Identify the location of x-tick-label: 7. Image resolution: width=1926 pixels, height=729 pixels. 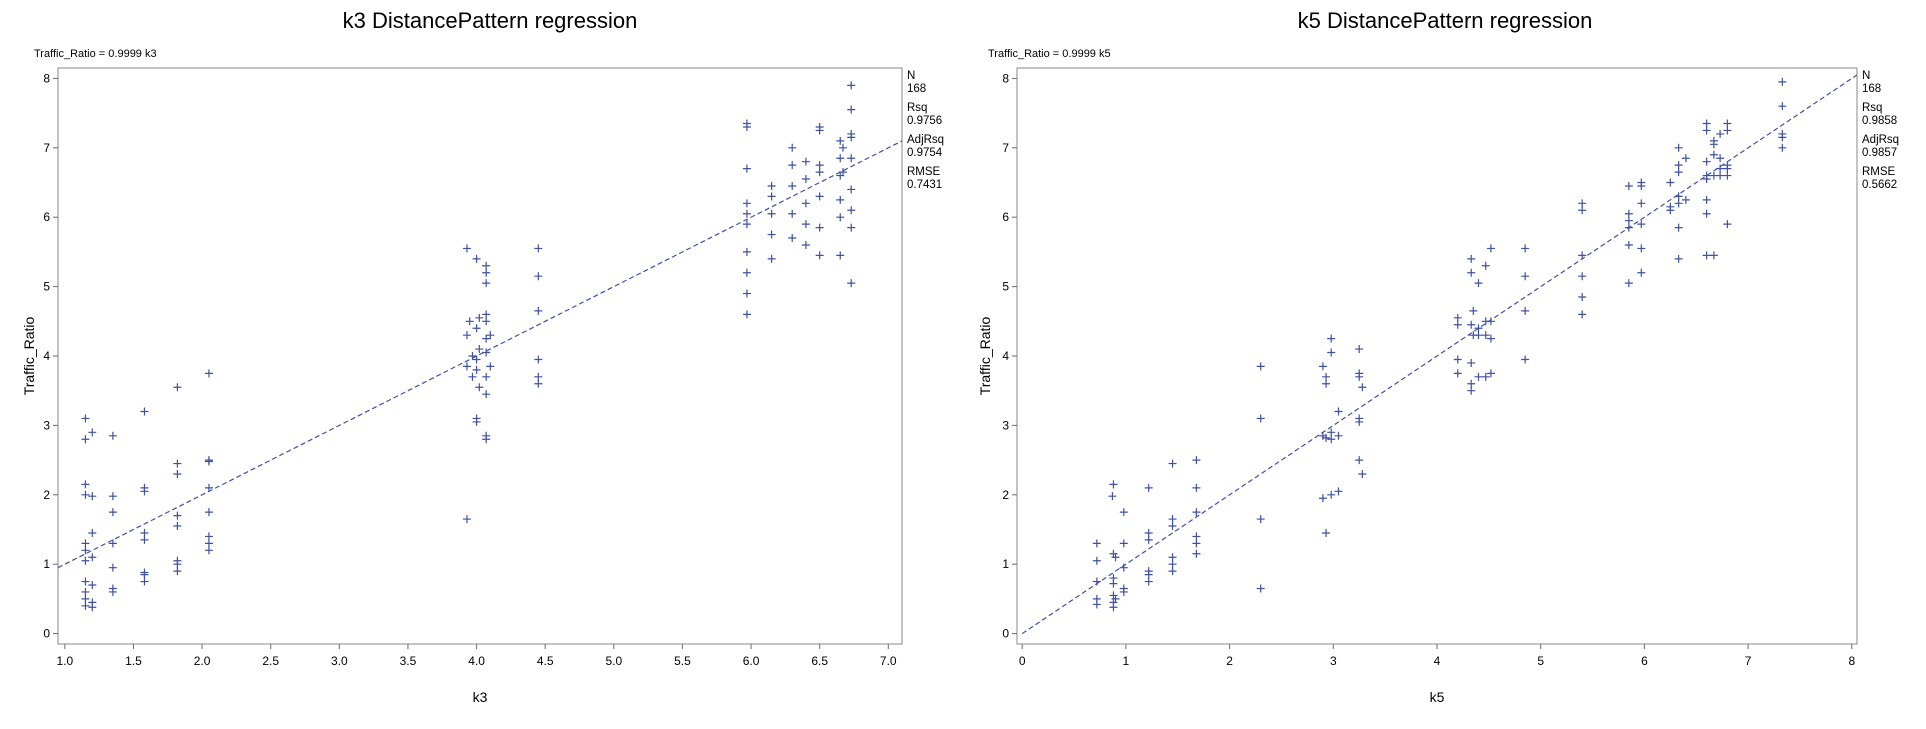
(1748, 661).